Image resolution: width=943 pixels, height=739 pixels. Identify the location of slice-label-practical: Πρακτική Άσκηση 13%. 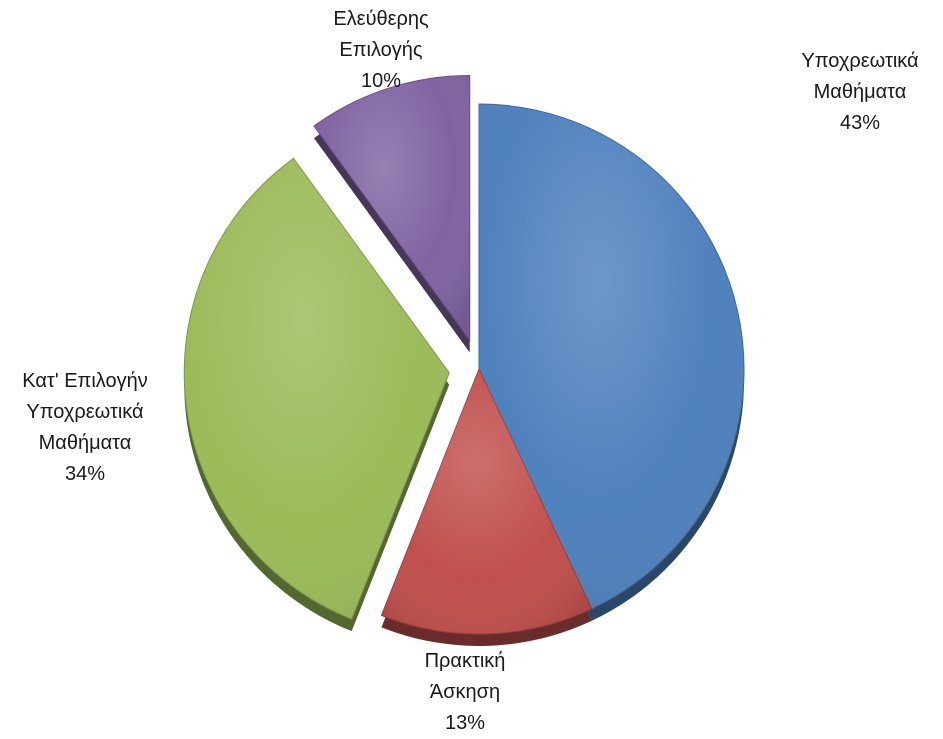
(465, 692).